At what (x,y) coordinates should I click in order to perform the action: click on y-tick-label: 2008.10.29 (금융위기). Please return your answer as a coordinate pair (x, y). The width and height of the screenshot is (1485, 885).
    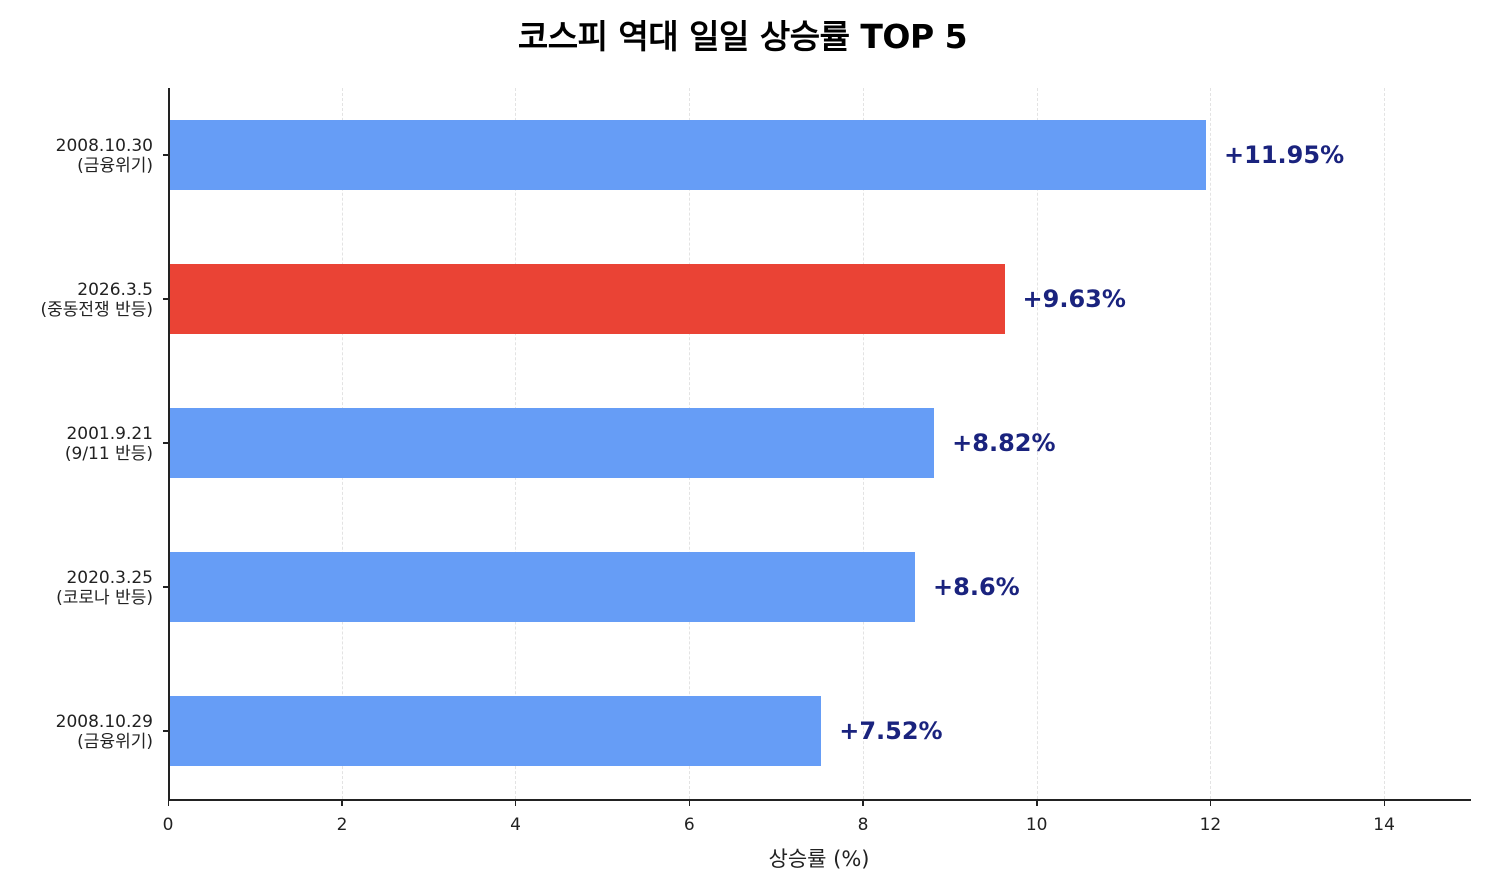
    Looking at the image, I should click on (104, 732).